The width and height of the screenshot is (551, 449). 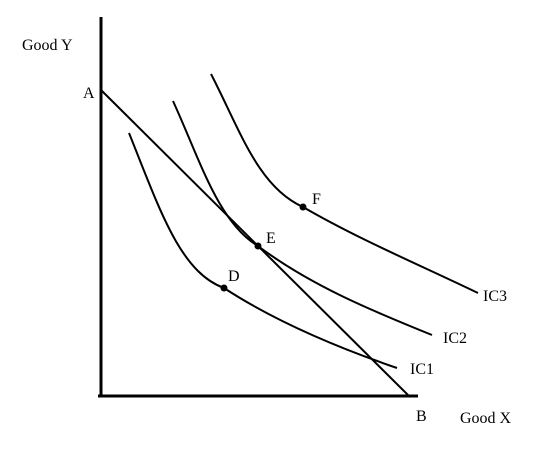 What do you see at coordinates (47, 45) in the screenshot?
I see `y-axis-label: Good Y` at bounding box center [47, 45].